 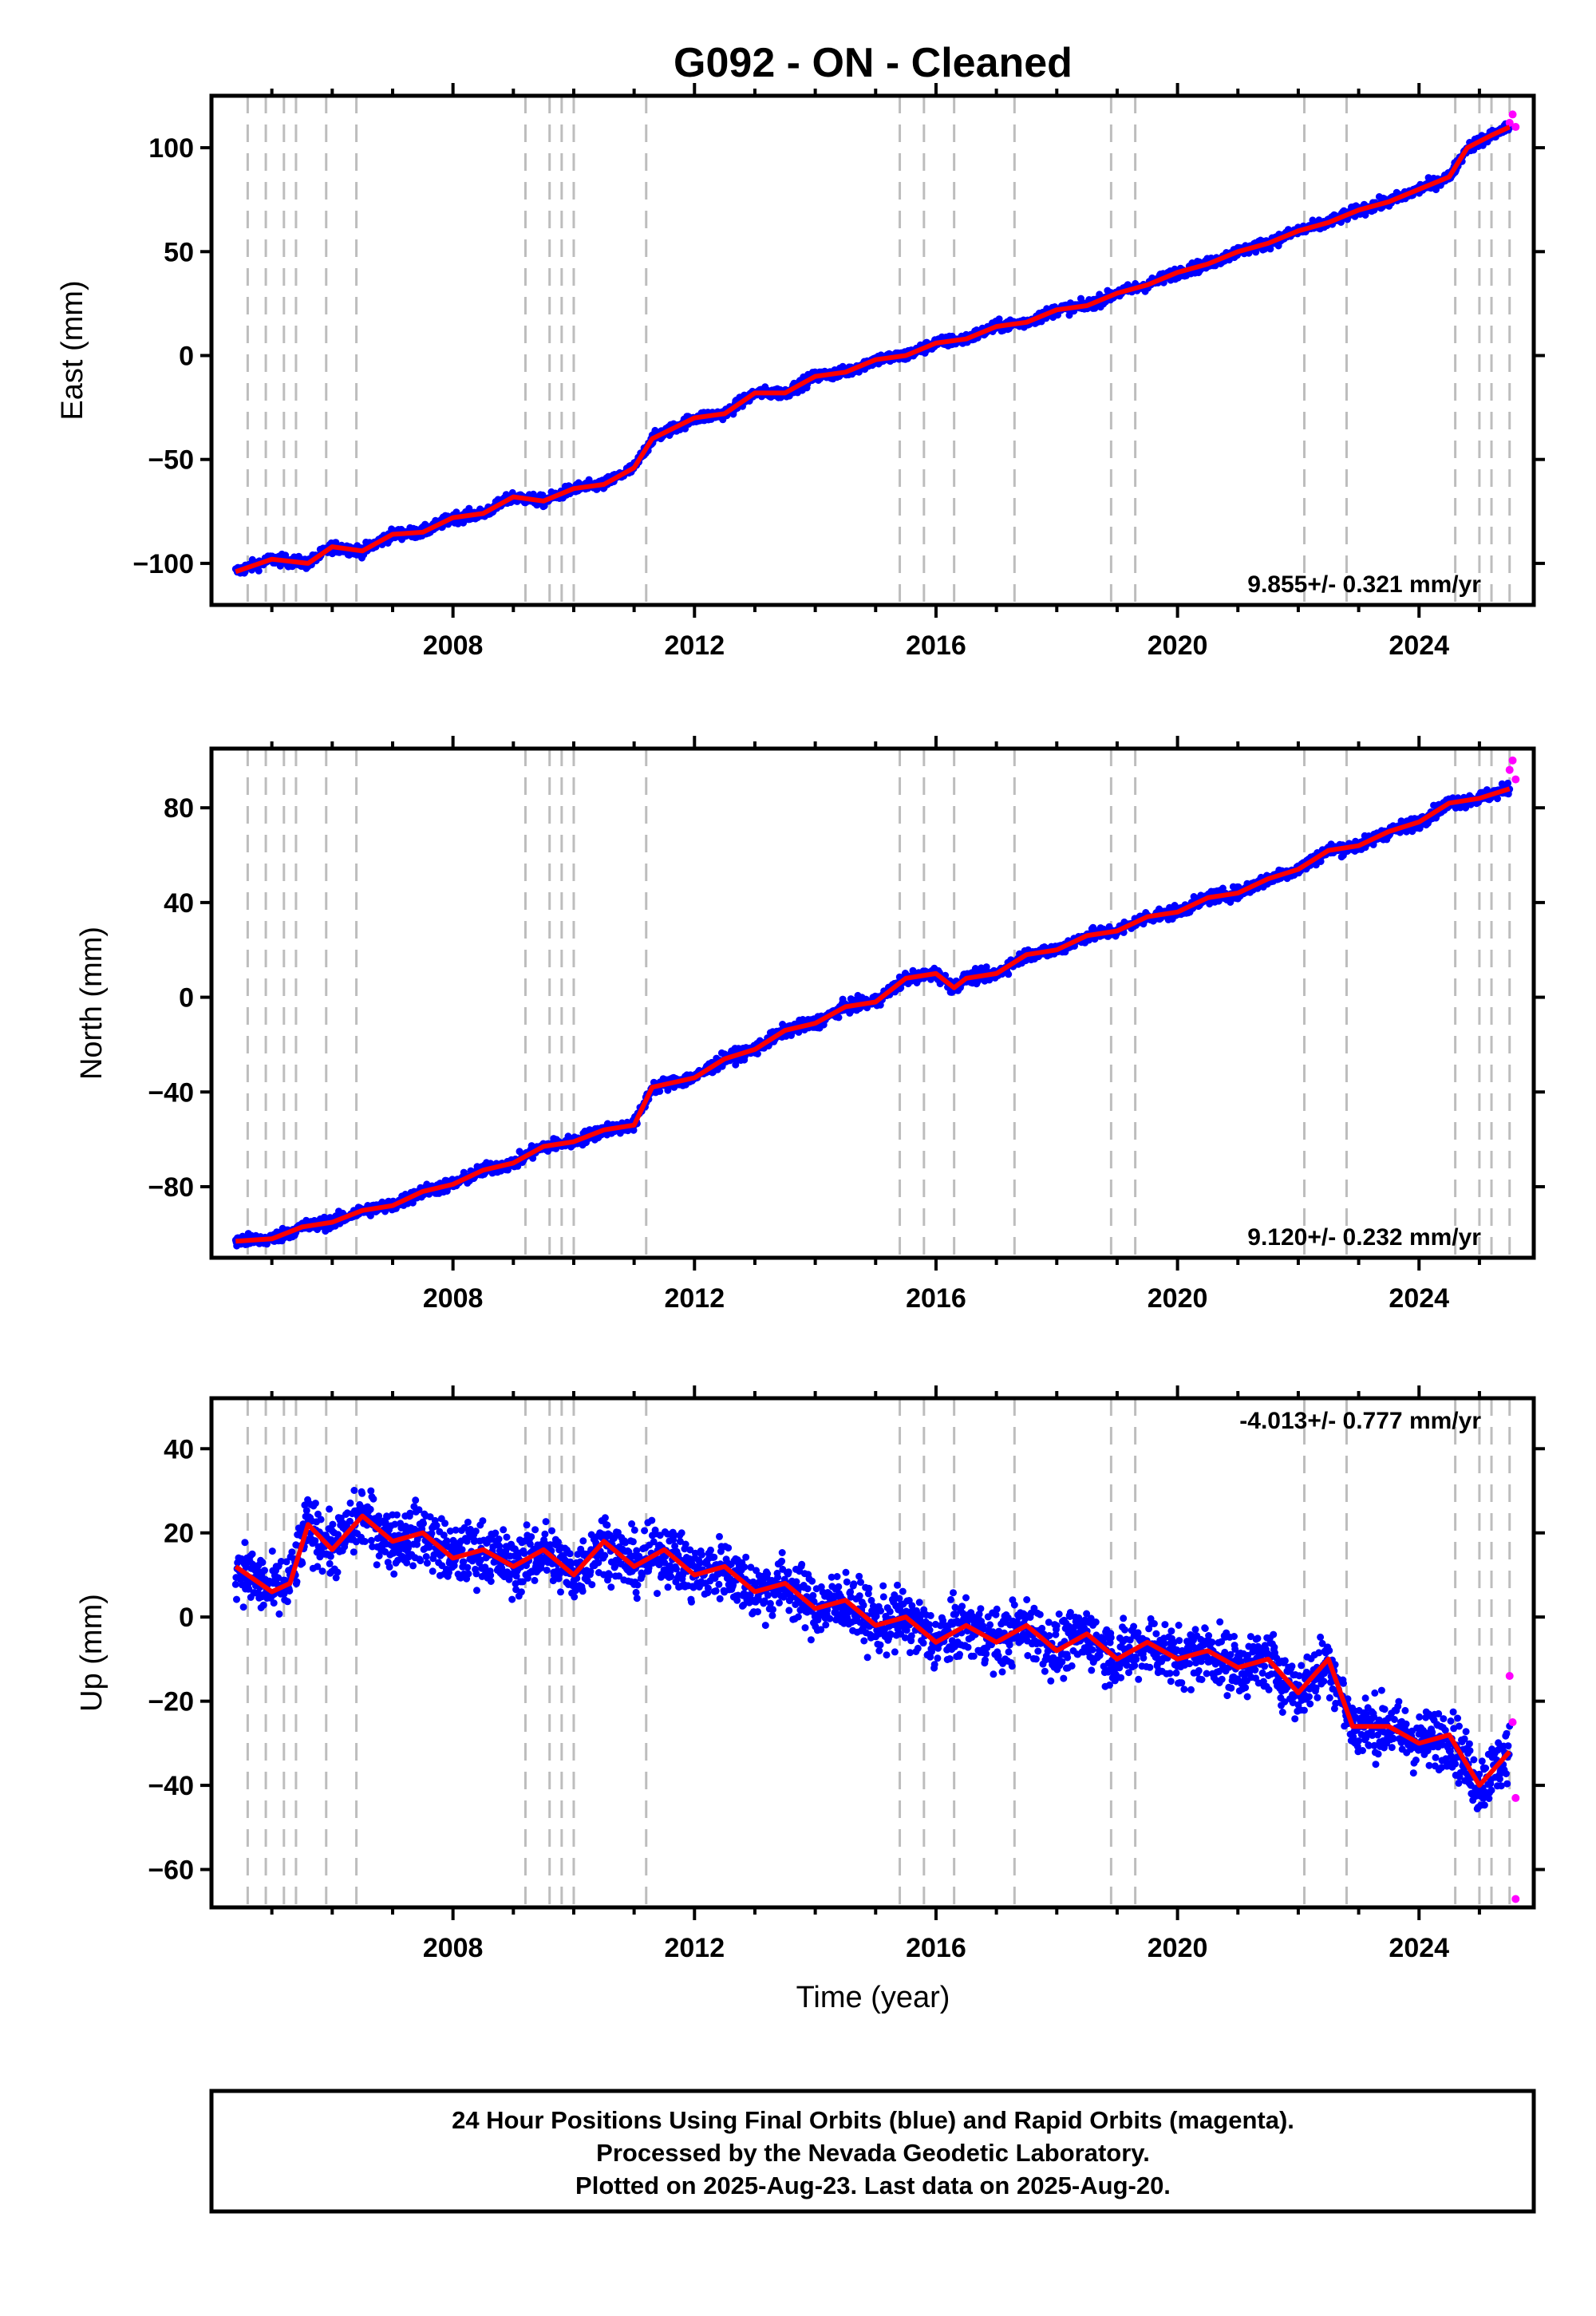 I want to click on y-tick-label-up: −60, so click(x=171, y=1871).